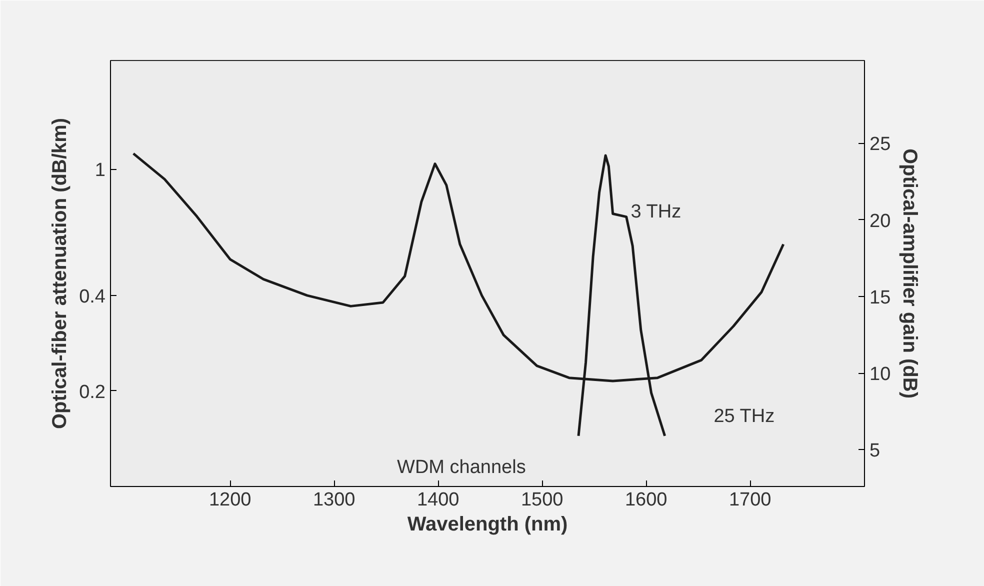 This screenshot has height=586, width=984. What do you see at coordinates (334, 500) in the screenshot?
I see `x-tick-label: 1300` at bounding box center [334, 500].